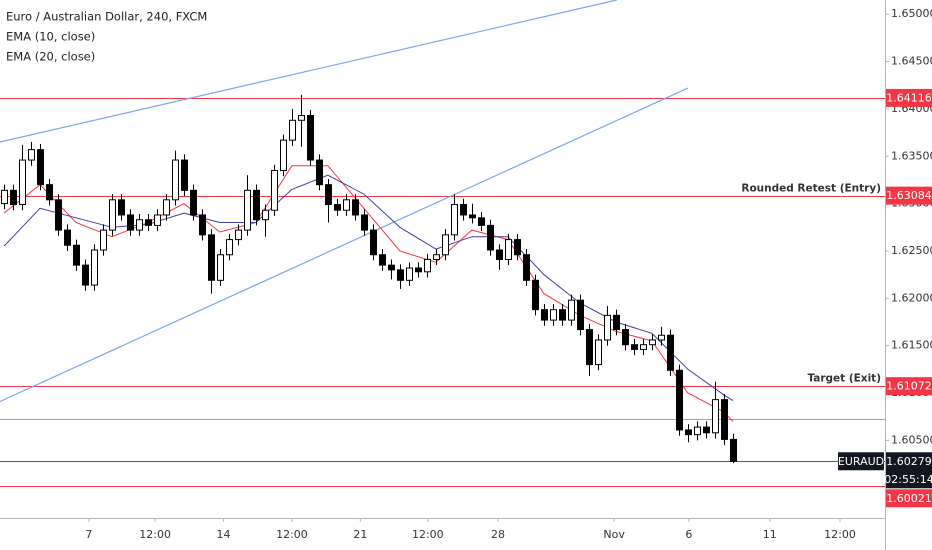 The width and height of the screenshot is (932, 550). What do you see at coordinates (88, 534) in the screenshot?
I see `x-tick-label: 7` at bounding box center [88, 534].